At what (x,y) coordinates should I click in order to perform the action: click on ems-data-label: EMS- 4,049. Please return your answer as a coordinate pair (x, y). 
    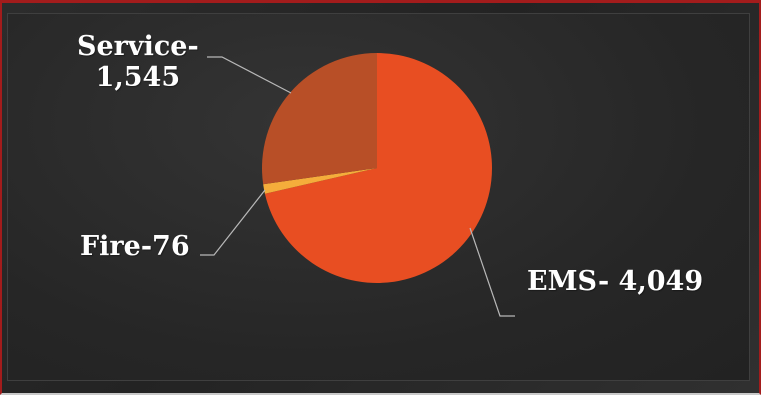
    Looking at the image, I should click on (615, 281).